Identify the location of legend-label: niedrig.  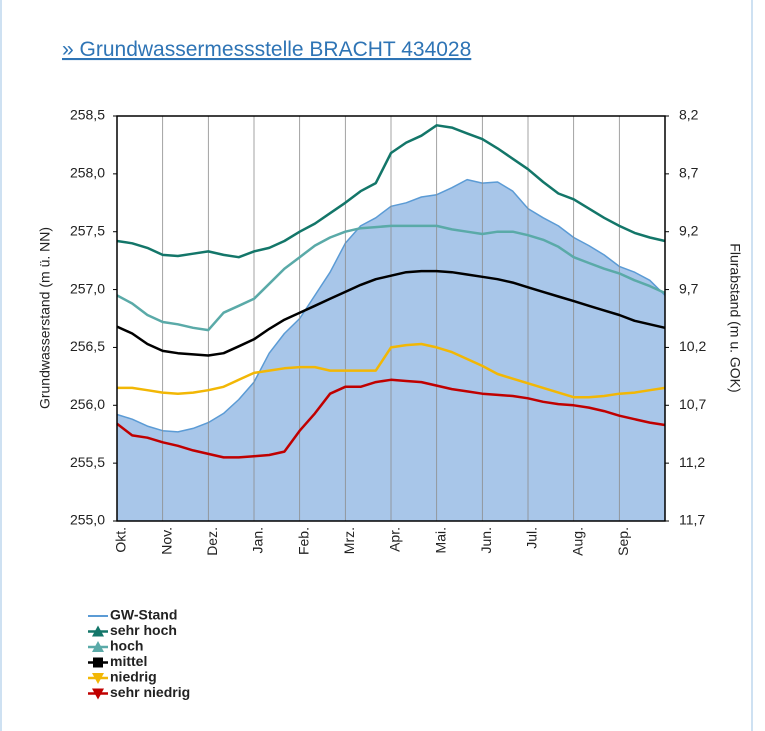
(133, 677).